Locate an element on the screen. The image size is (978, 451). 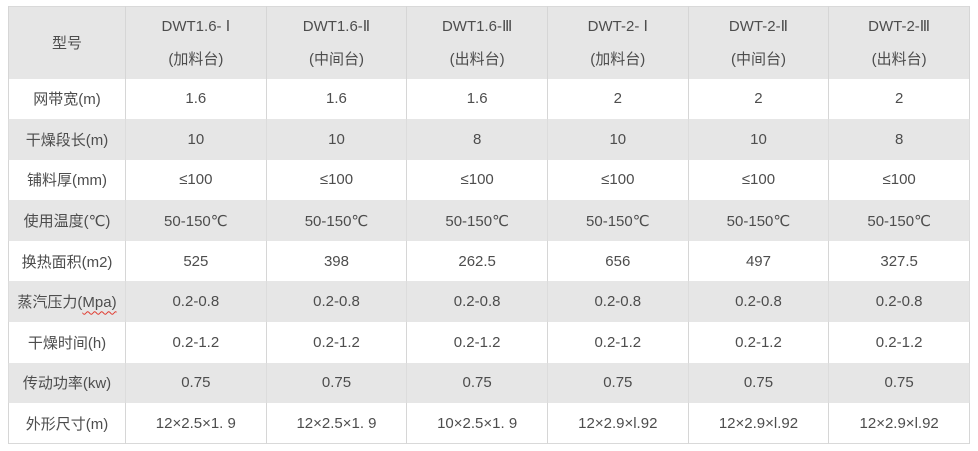
row-label: 网带宽(m) is located at coordinates (67, 99).